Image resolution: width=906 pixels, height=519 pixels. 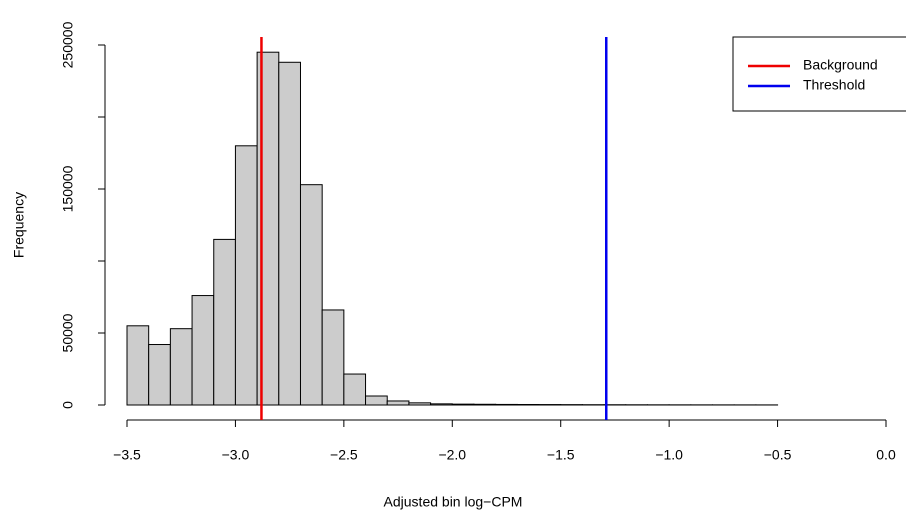 I want to click on y-tick-label: 150000, so click(x=68, y=188).